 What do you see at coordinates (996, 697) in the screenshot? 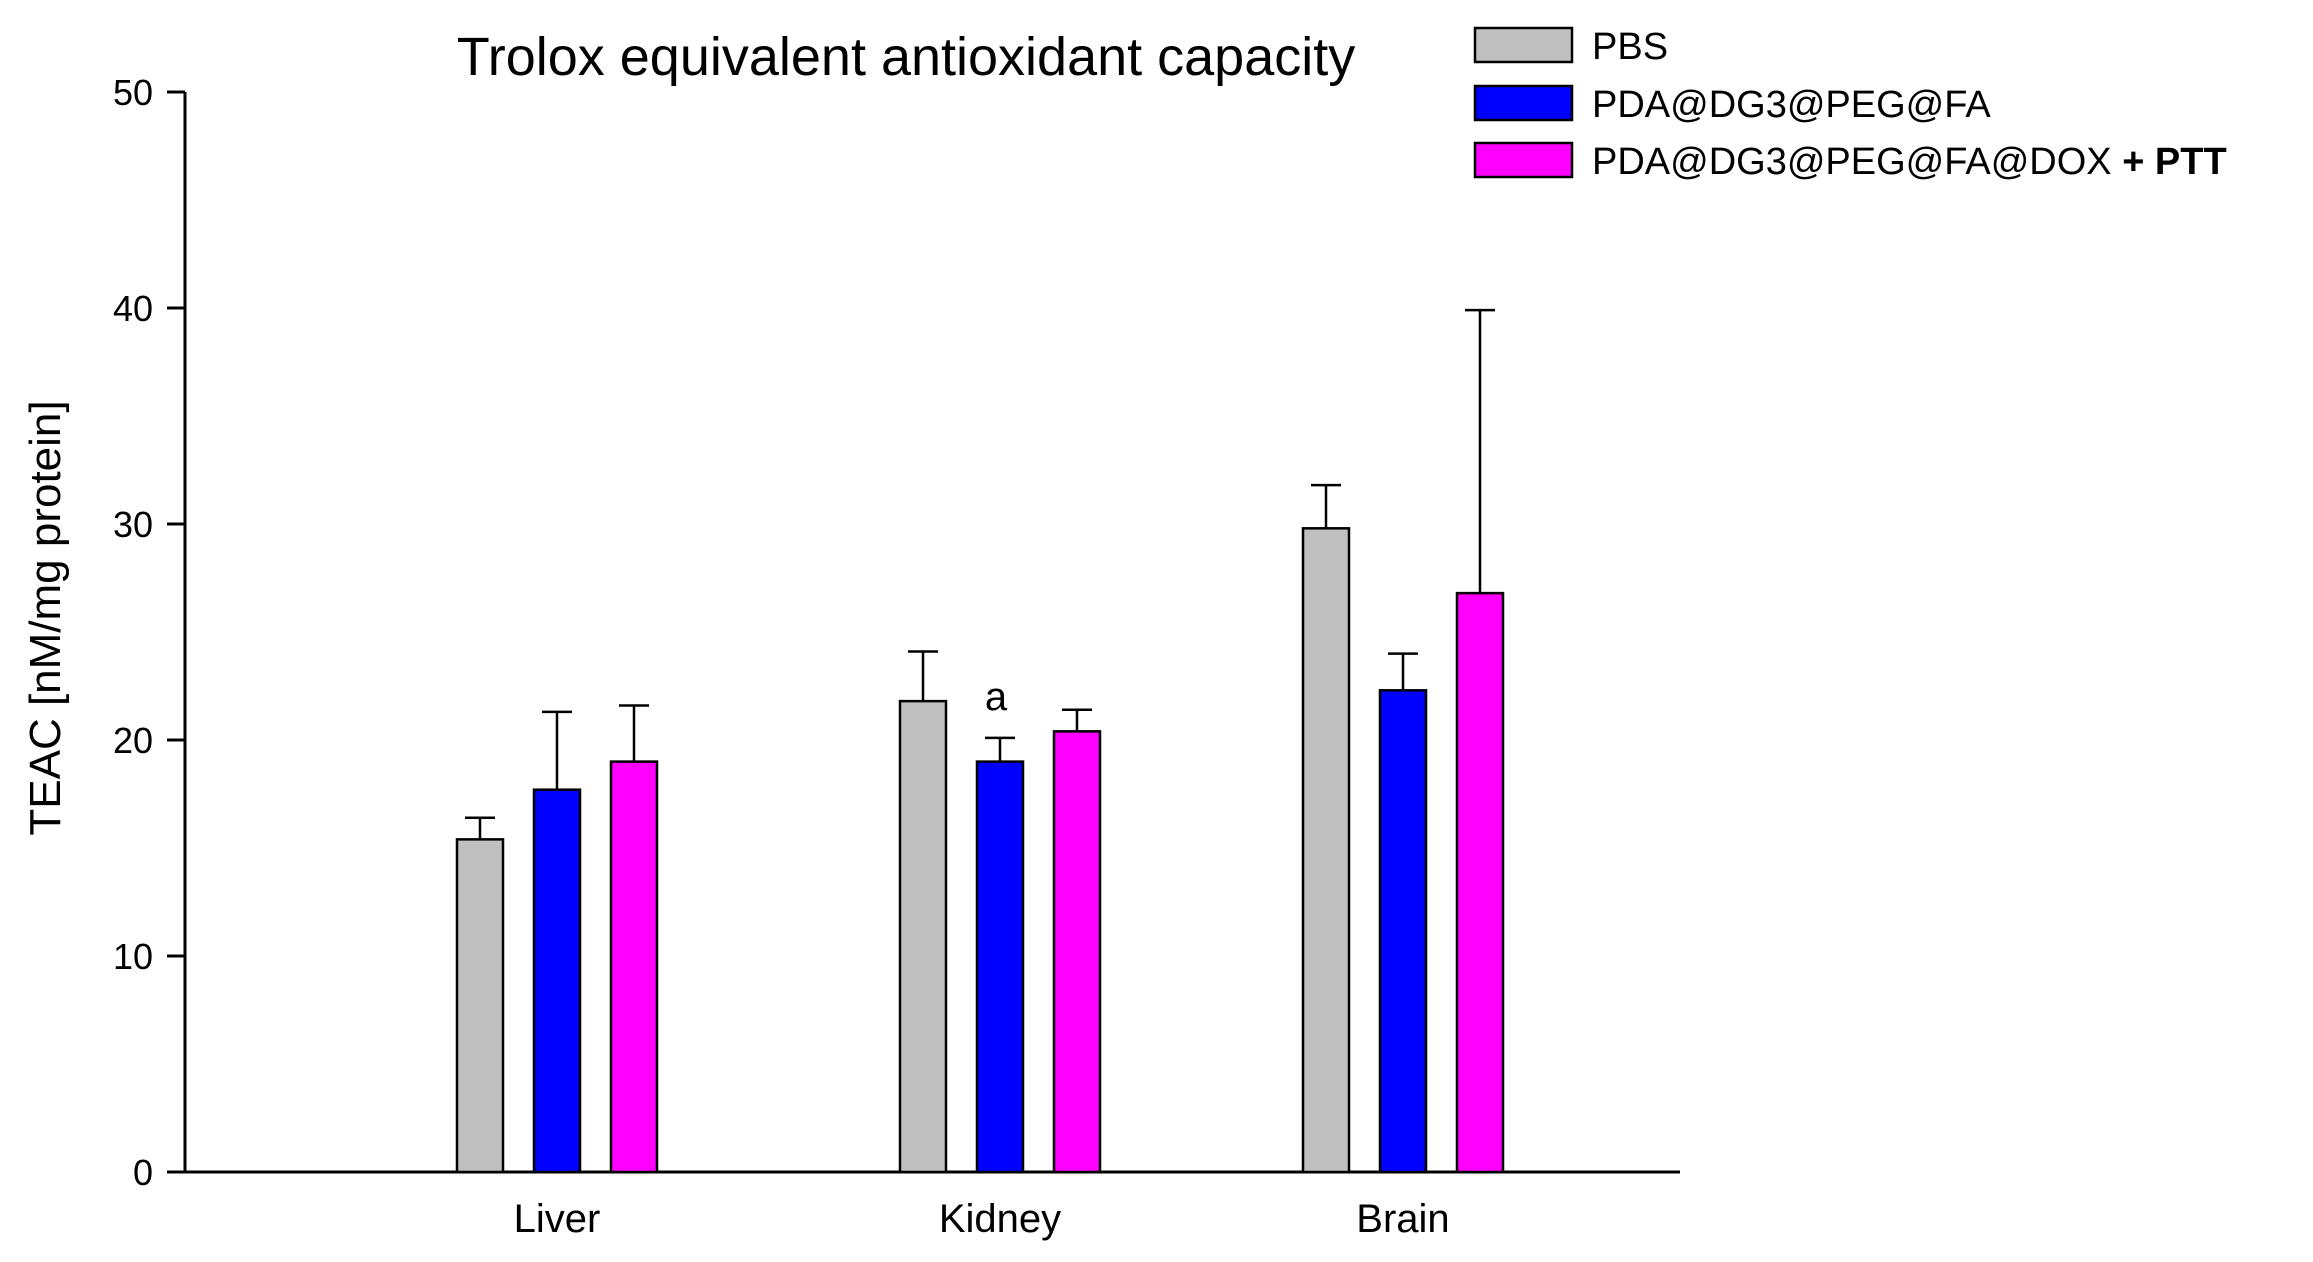
I see `annotation-label: a` at bounding box center [996, 697].